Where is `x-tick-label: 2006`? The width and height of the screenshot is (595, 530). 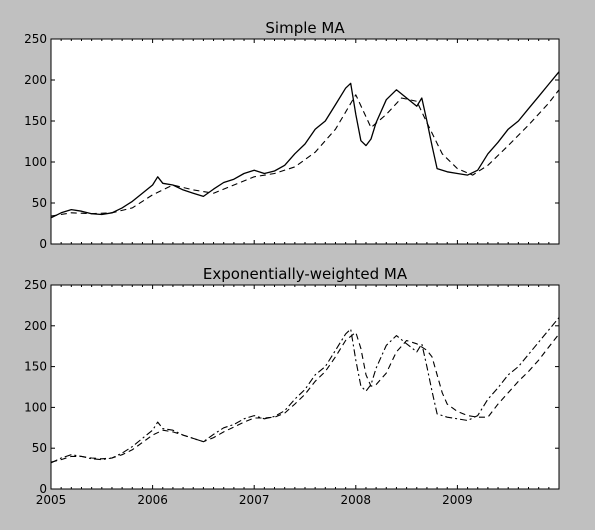 x-tick-label: 2006 is located at coordinates (152, 500).